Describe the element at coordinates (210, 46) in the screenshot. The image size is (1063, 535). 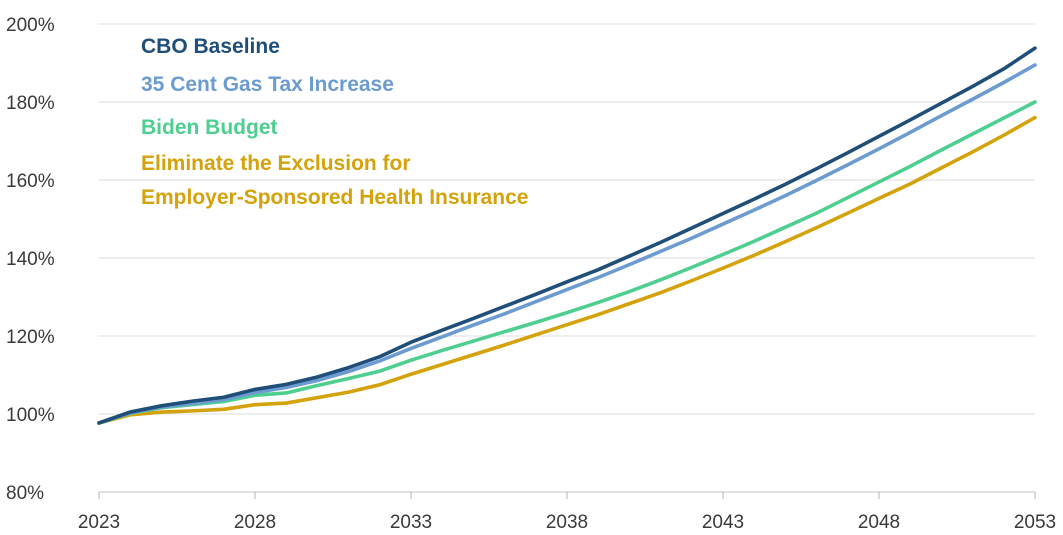
I see `legend-entry: CBO Baseline` at that location.